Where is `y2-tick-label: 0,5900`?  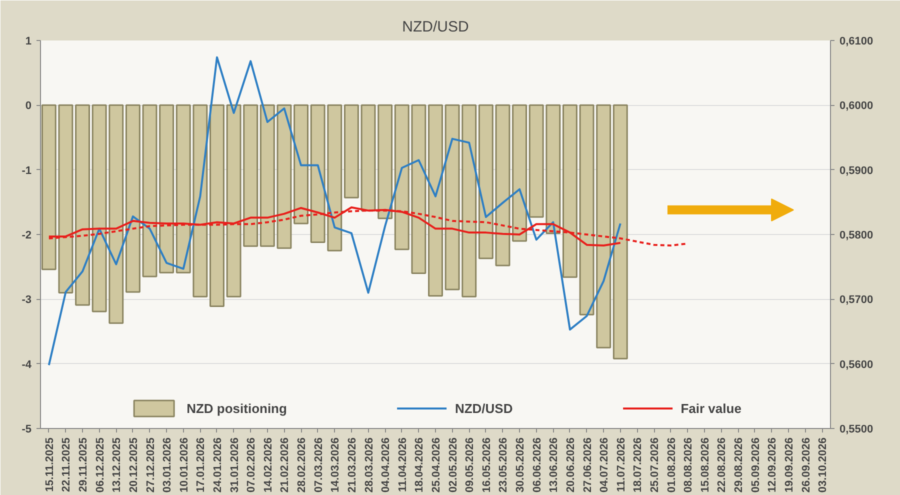 y2-tick-label: 0,5900 is located at coordinates (857, 170).